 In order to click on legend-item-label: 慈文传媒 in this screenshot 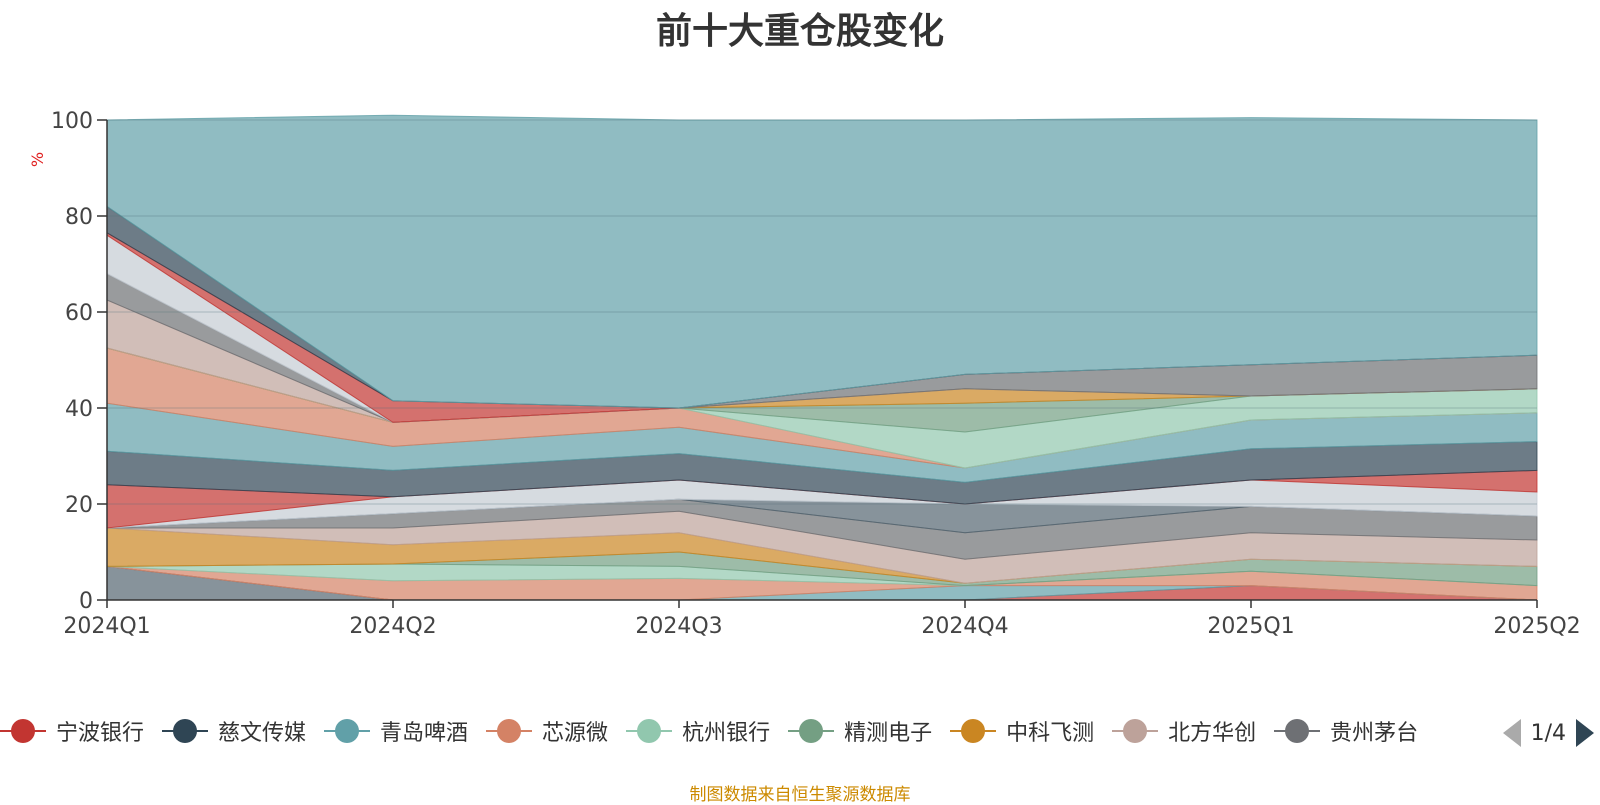, I will do `click(262, 733)`.